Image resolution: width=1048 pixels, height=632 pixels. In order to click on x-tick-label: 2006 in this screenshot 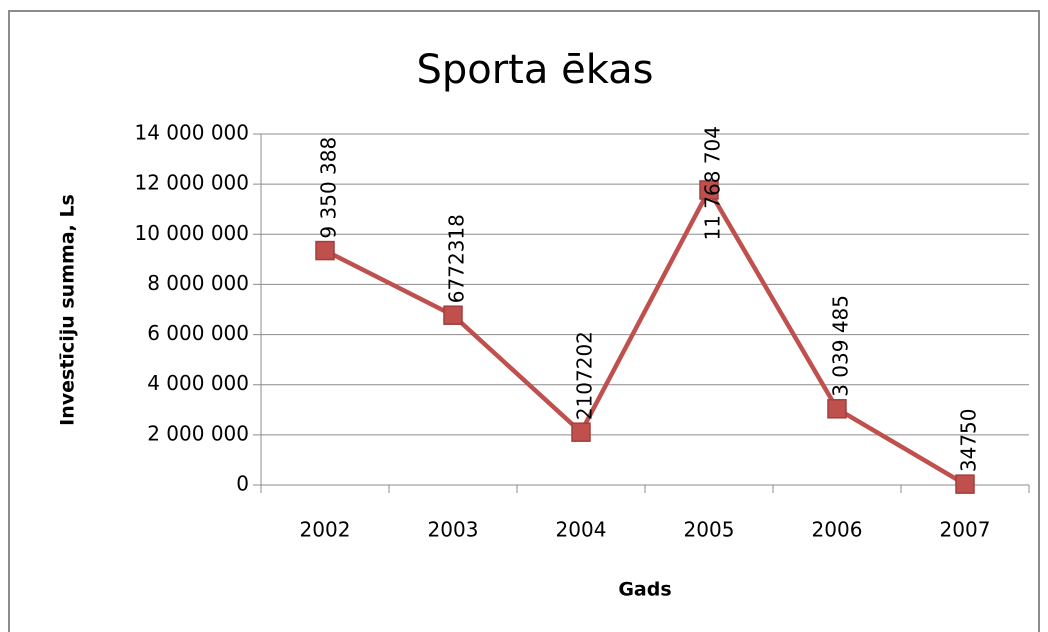, I will do `click(837, 530)`.